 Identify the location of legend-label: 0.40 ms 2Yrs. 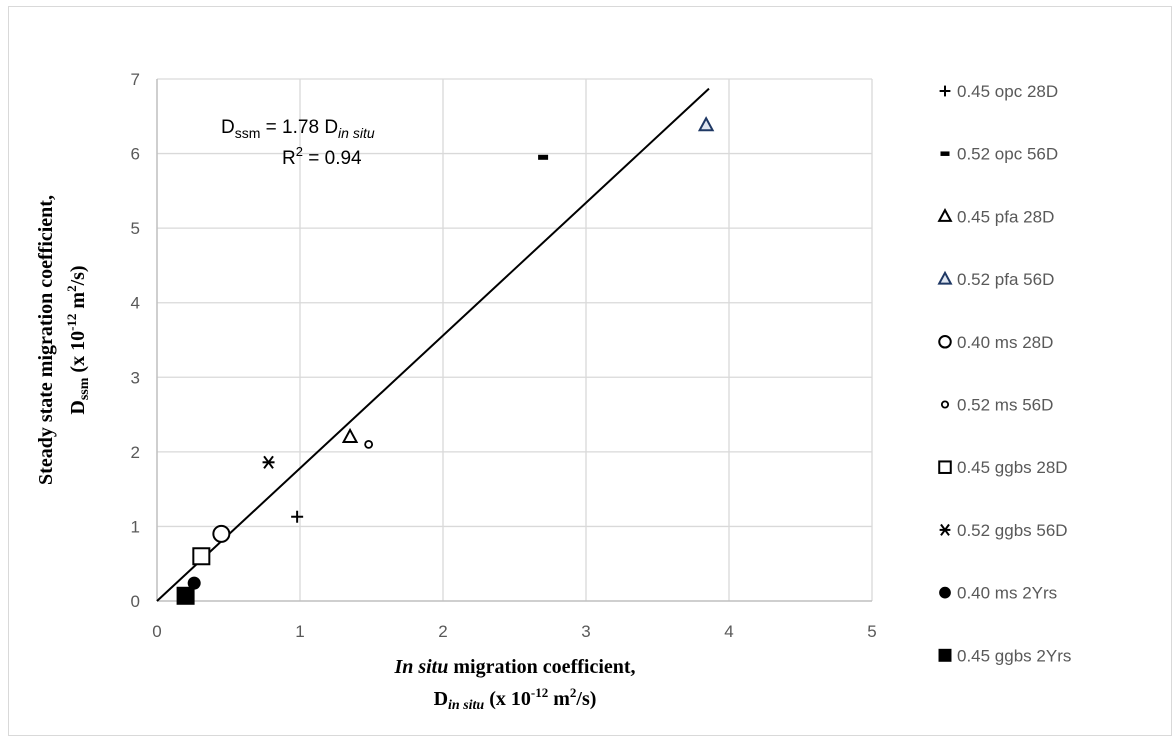
(1007, 593).